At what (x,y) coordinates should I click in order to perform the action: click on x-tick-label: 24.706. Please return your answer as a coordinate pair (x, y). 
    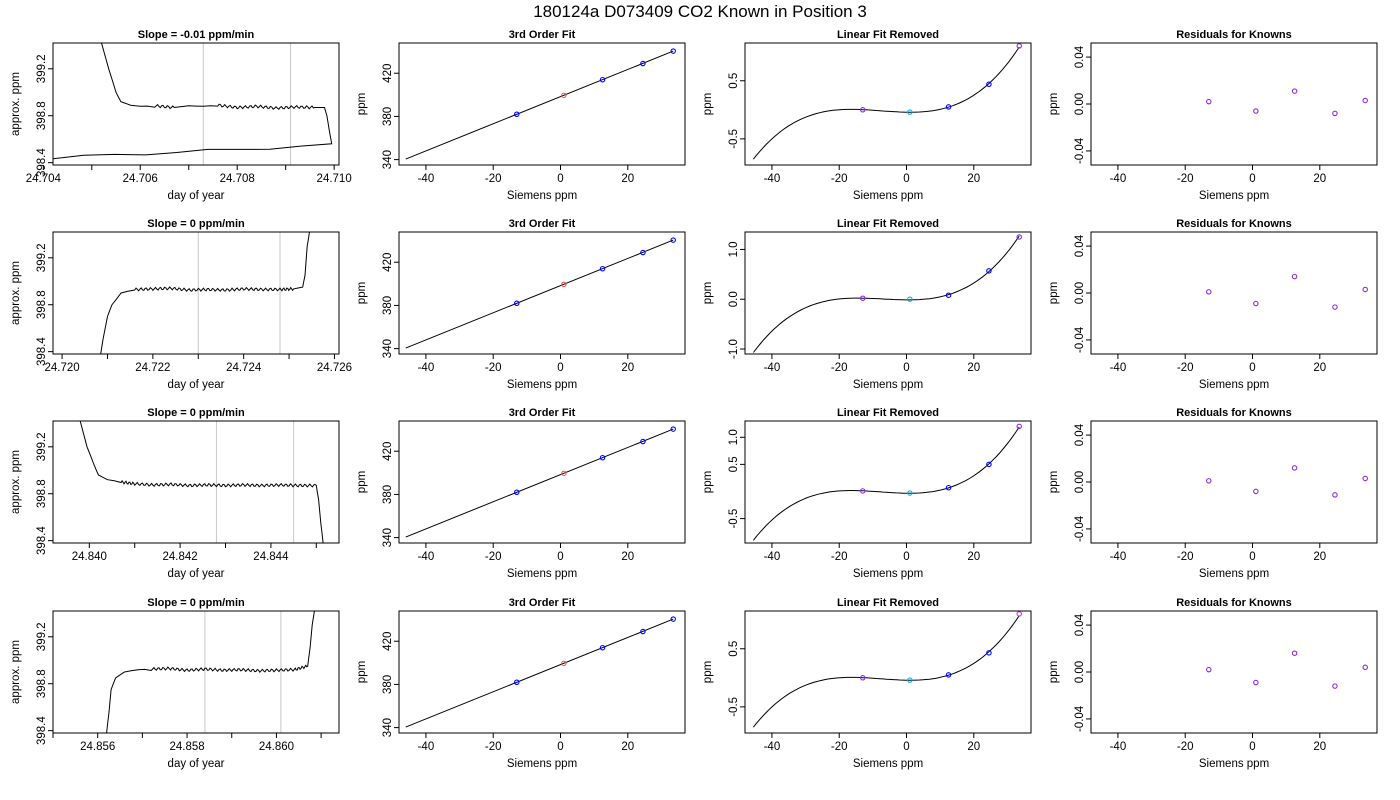
    Looking at the image, I should click on (140, 179).